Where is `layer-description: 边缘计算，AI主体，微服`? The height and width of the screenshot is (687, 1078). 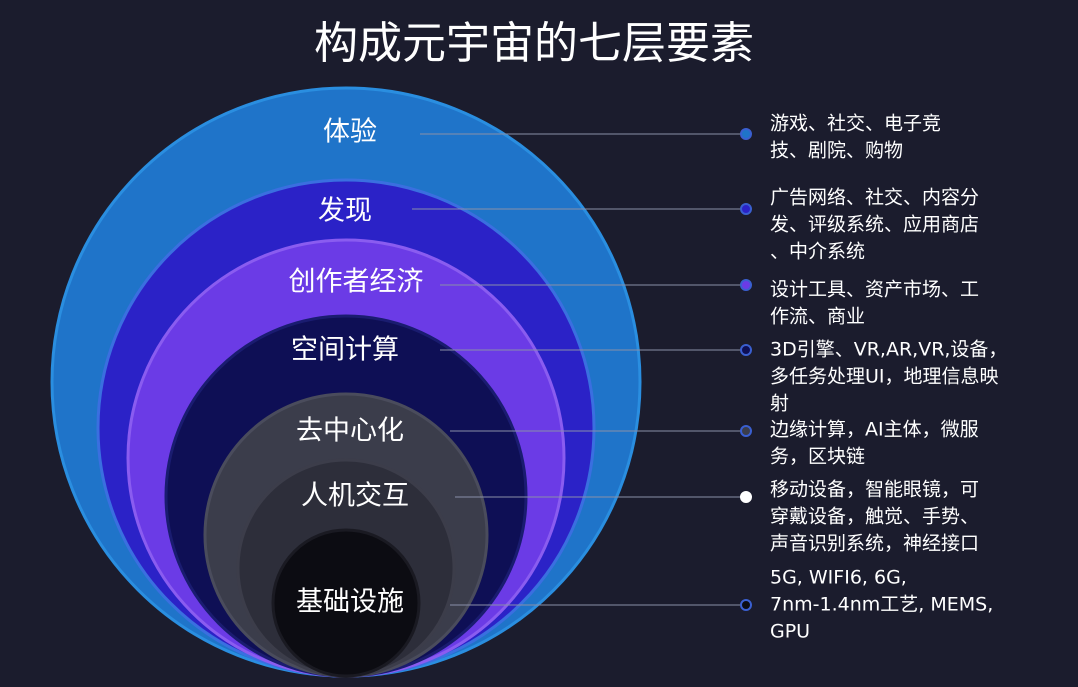
layer-description: 边缘计算，AI主体，微服 is located at coordinates (874, 430).